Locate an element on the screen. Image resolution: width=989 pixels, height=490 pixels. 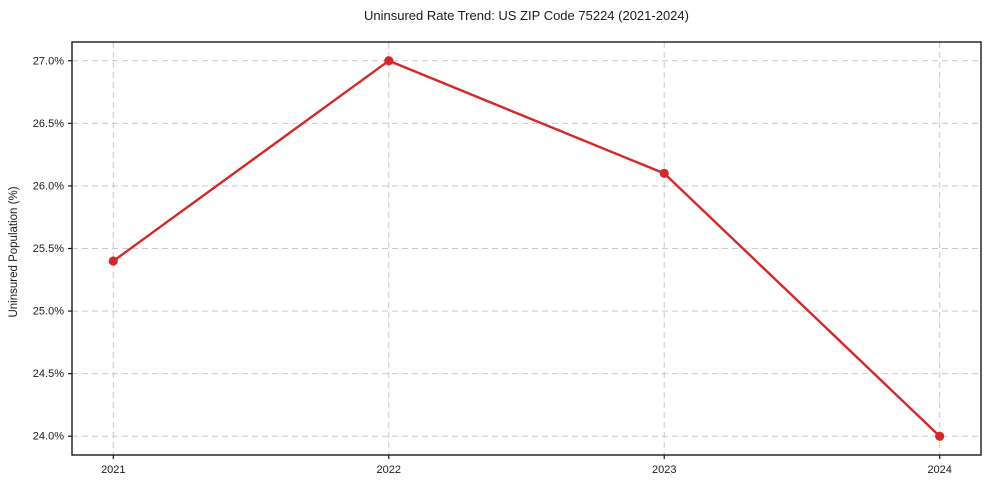
y-tick-label: 26.0% is located at coordinates (48, 186).